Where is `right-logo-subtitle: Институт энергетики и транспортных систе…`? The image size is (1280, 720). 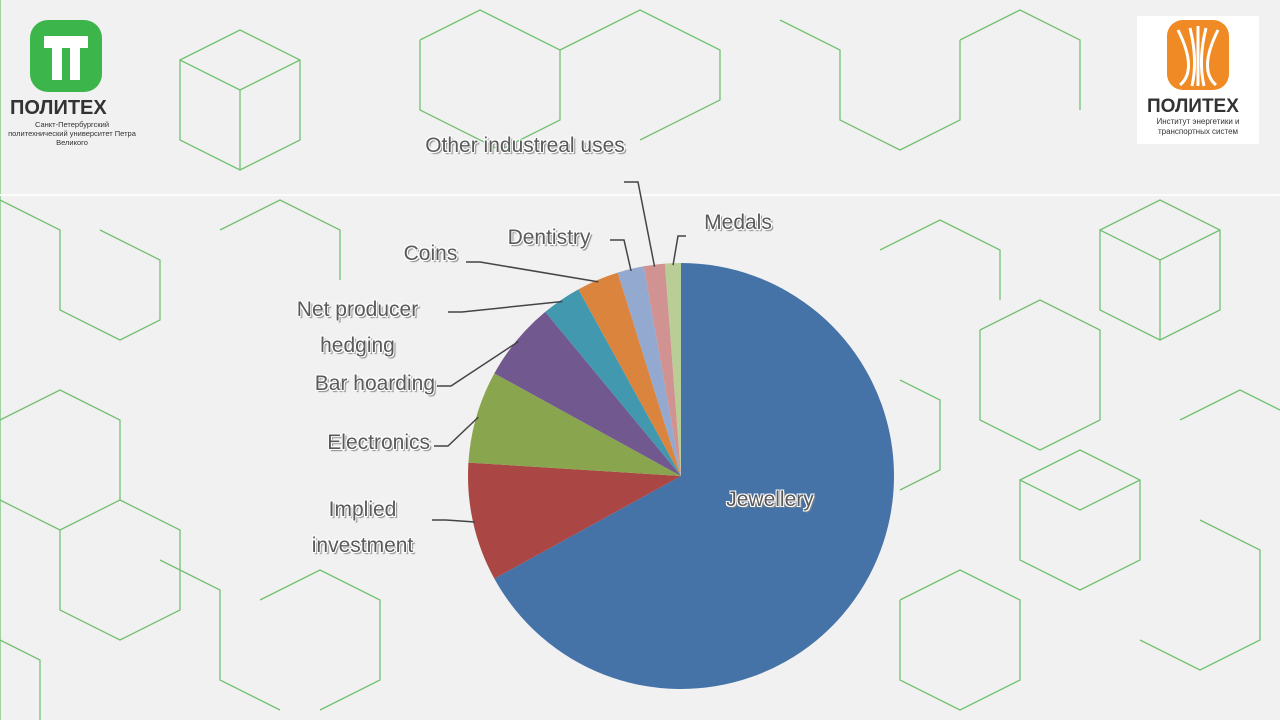 right-logo-subtitle: Институт энергетики и транспортных систе… is located at coordinates (1198, 126).